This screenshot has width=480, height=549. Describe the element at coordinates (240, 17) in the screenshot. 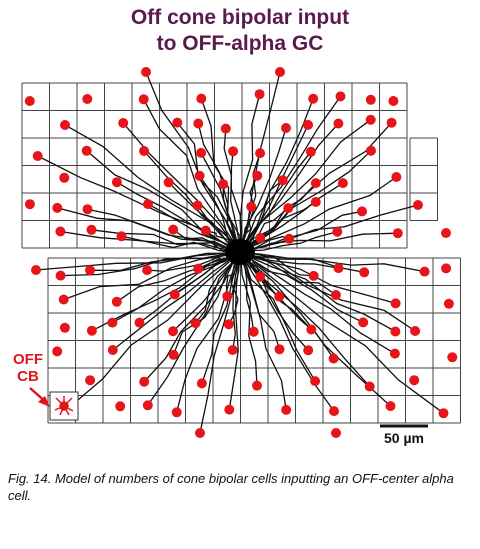

I see `title-line: Off cone bipolar input` at that location.